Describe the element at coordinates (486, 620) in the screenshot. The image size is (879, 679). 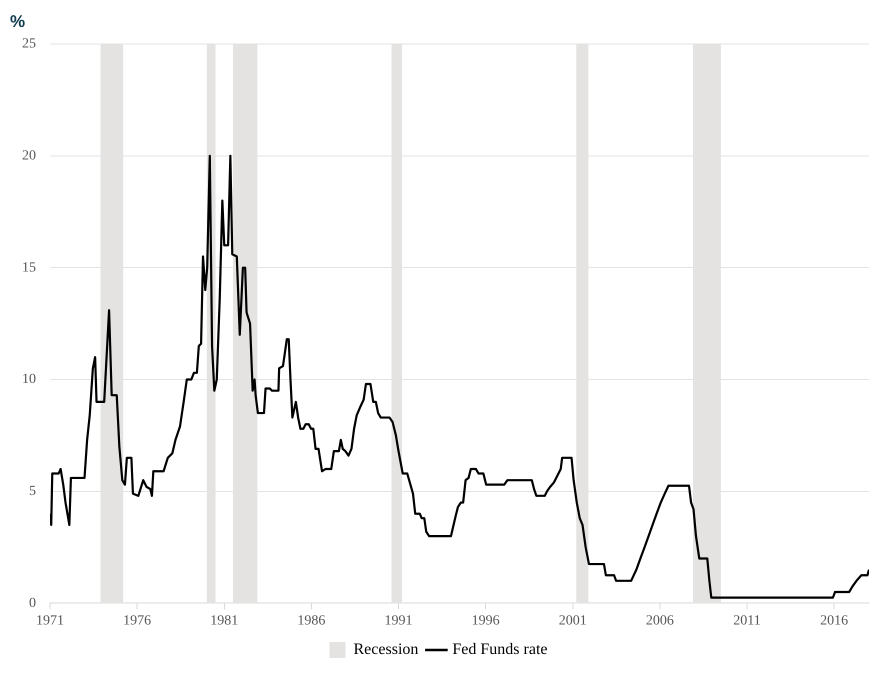
I see `x-tick-label: 1996` at that location.